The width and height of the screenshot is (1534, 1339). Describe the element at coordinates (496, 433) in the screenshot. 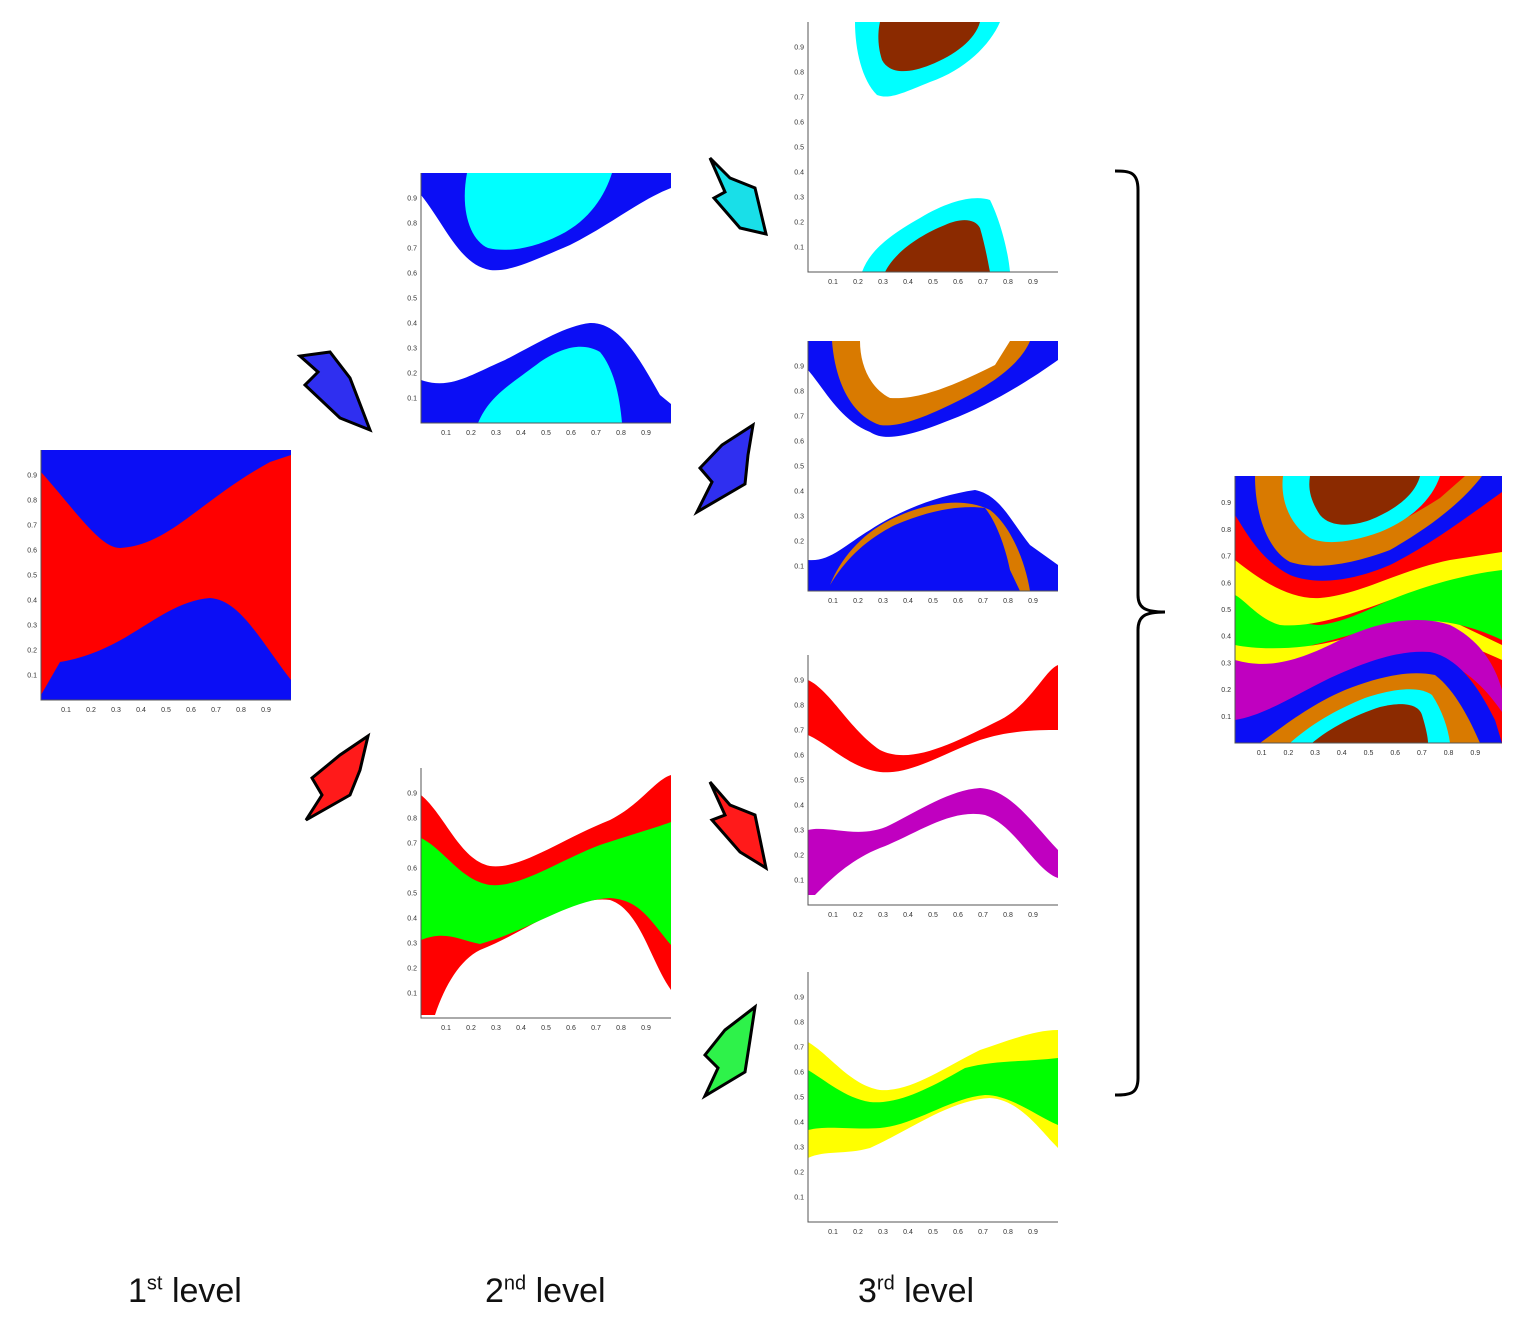

I see `level2-top-axes-x-tick: 0.3` at that location.